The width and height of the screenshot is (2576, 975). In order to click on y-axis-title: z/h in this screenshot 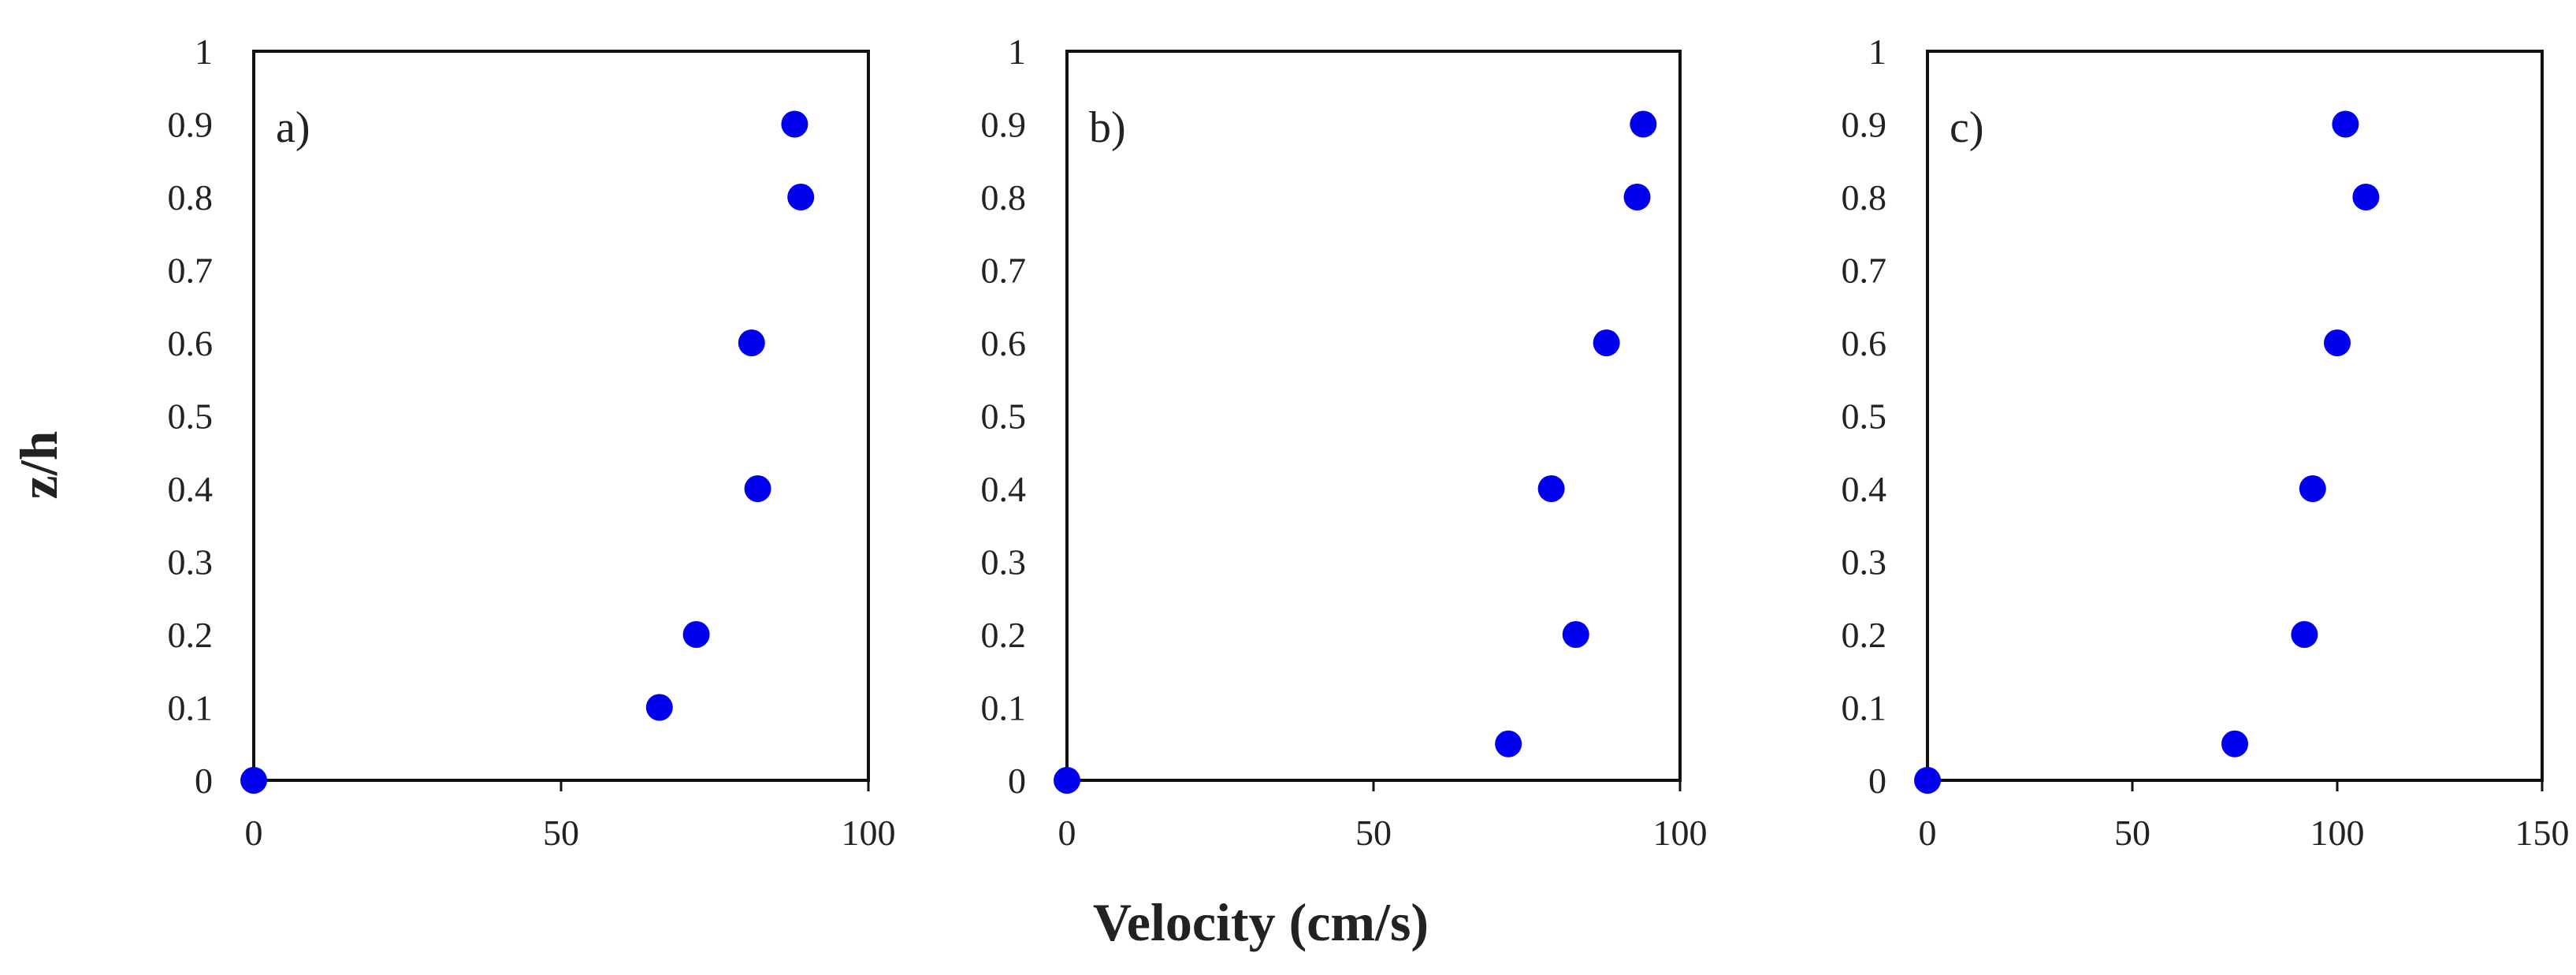, I will do `click(39, 465)`.